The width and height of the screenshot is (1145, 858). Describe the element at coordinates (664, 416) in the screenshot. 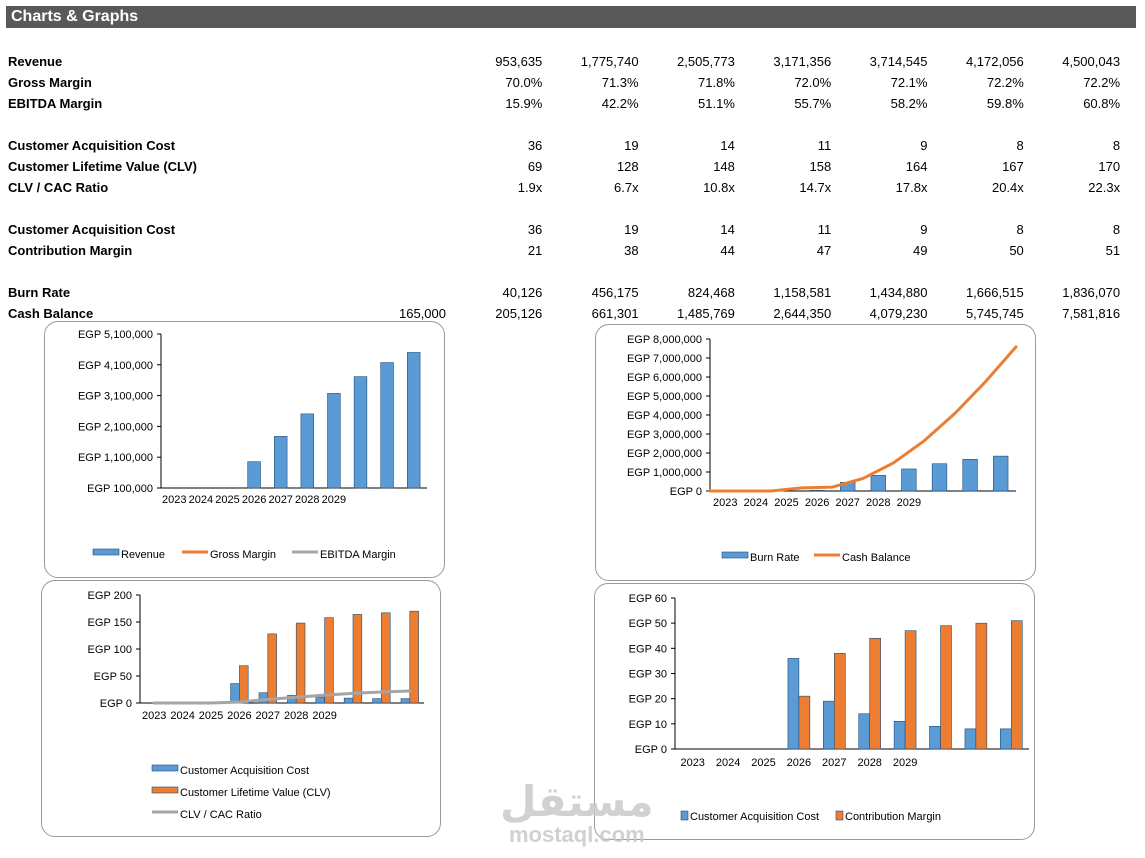

I see `y-tick-label: EGP 4,000,000` at that location.